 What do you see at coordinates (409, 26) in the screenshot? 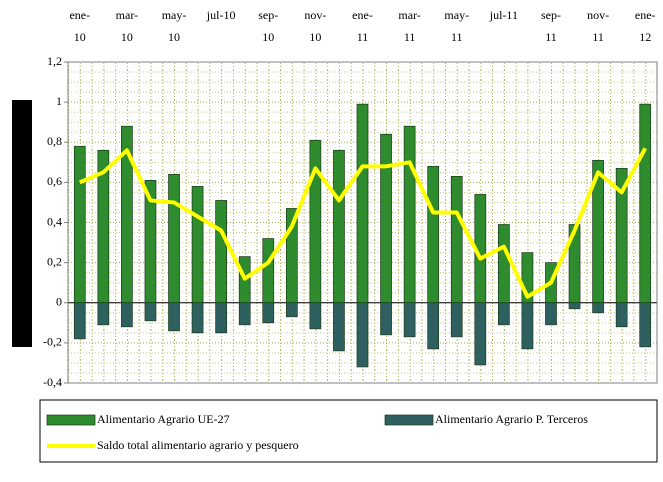
I see `x-tick-label: mar-11` at bounding box center [409, 26].